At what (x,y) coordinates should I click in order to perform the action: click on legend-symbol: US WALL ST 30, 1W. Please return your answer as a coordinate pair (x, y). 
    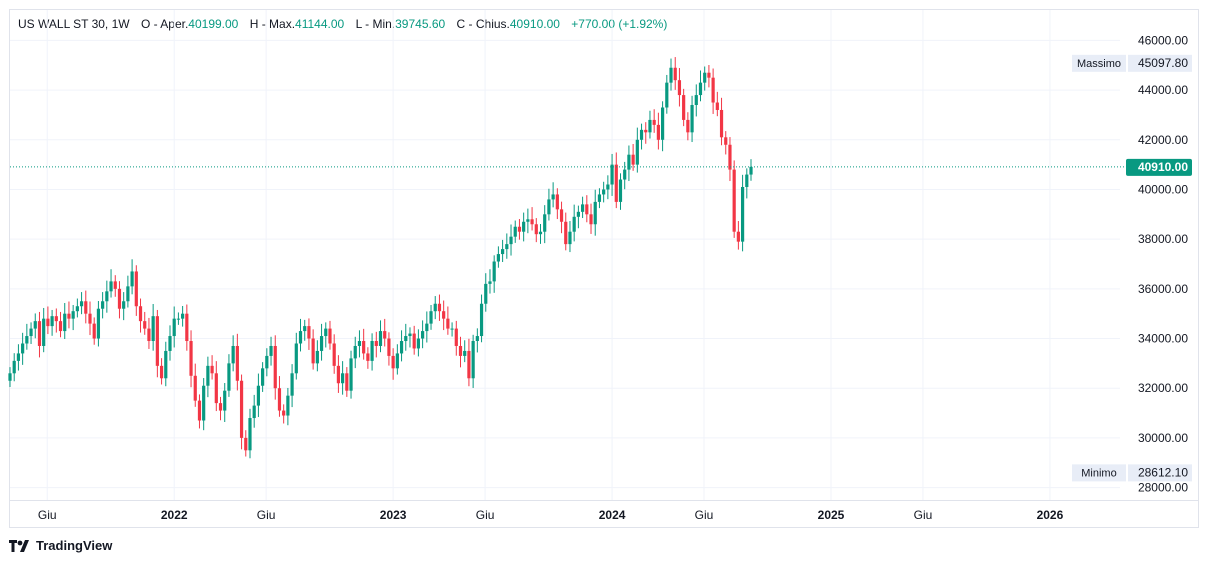
    Looking at the image, I should click on (74, 24).